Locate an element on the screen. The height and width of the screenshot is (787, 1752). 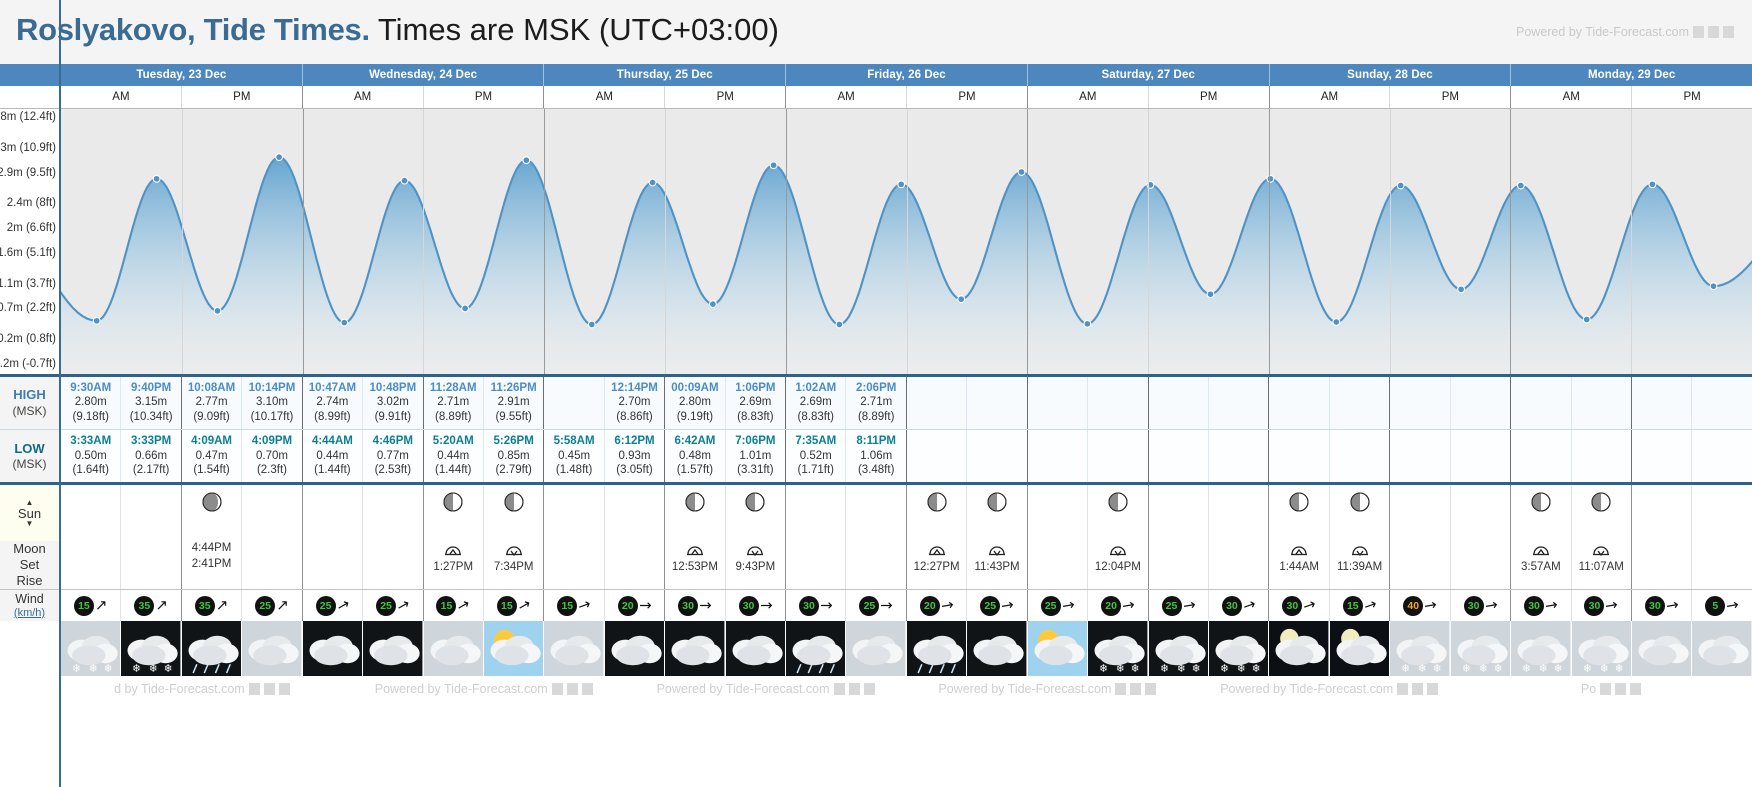
wind-speed-badge: 35 is located at coordinates (144, 605).